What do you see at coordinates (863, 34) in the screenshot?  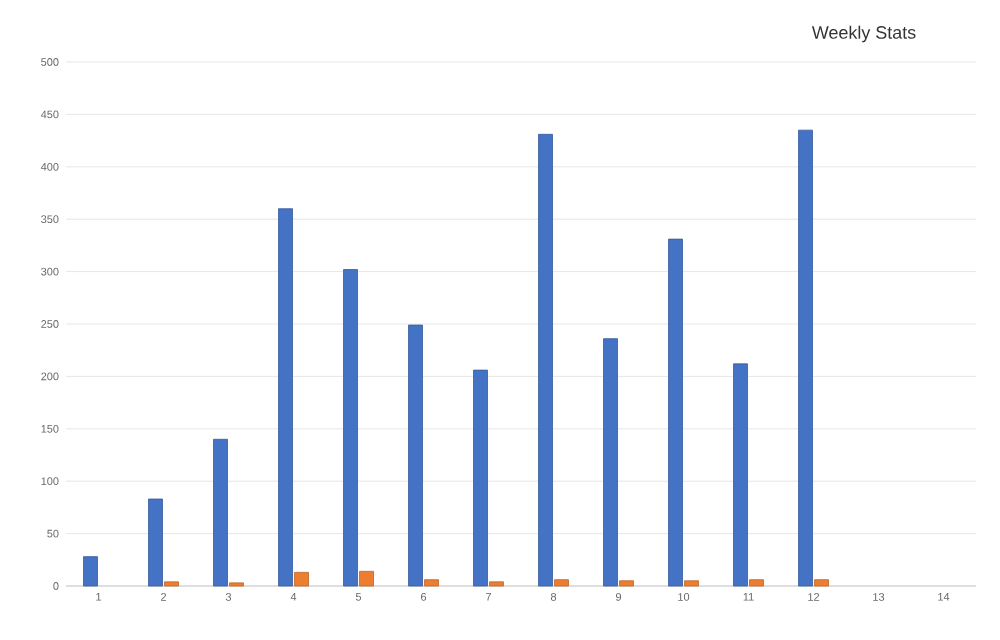 I see `chart-title: Weekly Stats` at bounding box center [863, 34].